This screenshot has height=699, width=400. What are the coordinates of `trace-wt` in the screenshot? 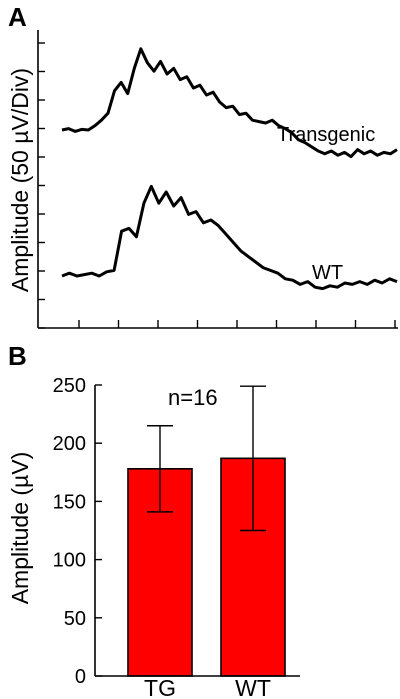 It's located at (229, 237).